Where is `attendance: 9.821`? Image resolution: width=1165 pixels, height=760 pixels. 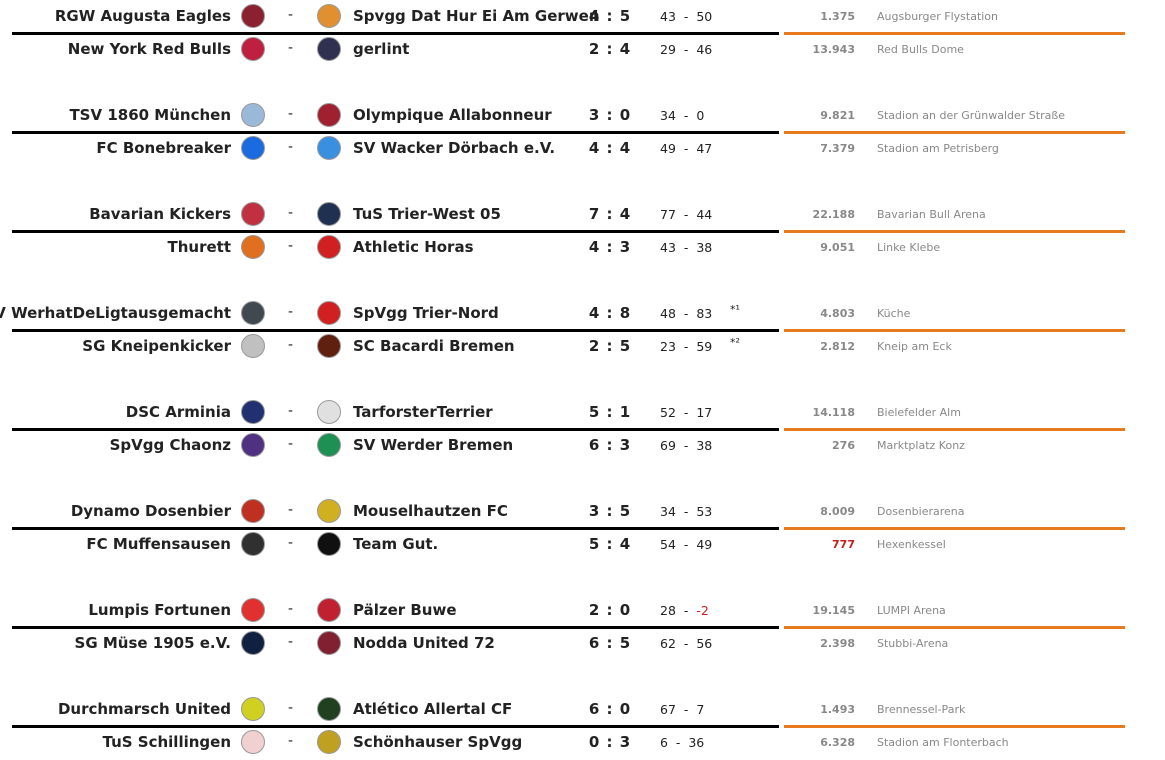
attendance: 9.821 is located at coordinates (837, 115).